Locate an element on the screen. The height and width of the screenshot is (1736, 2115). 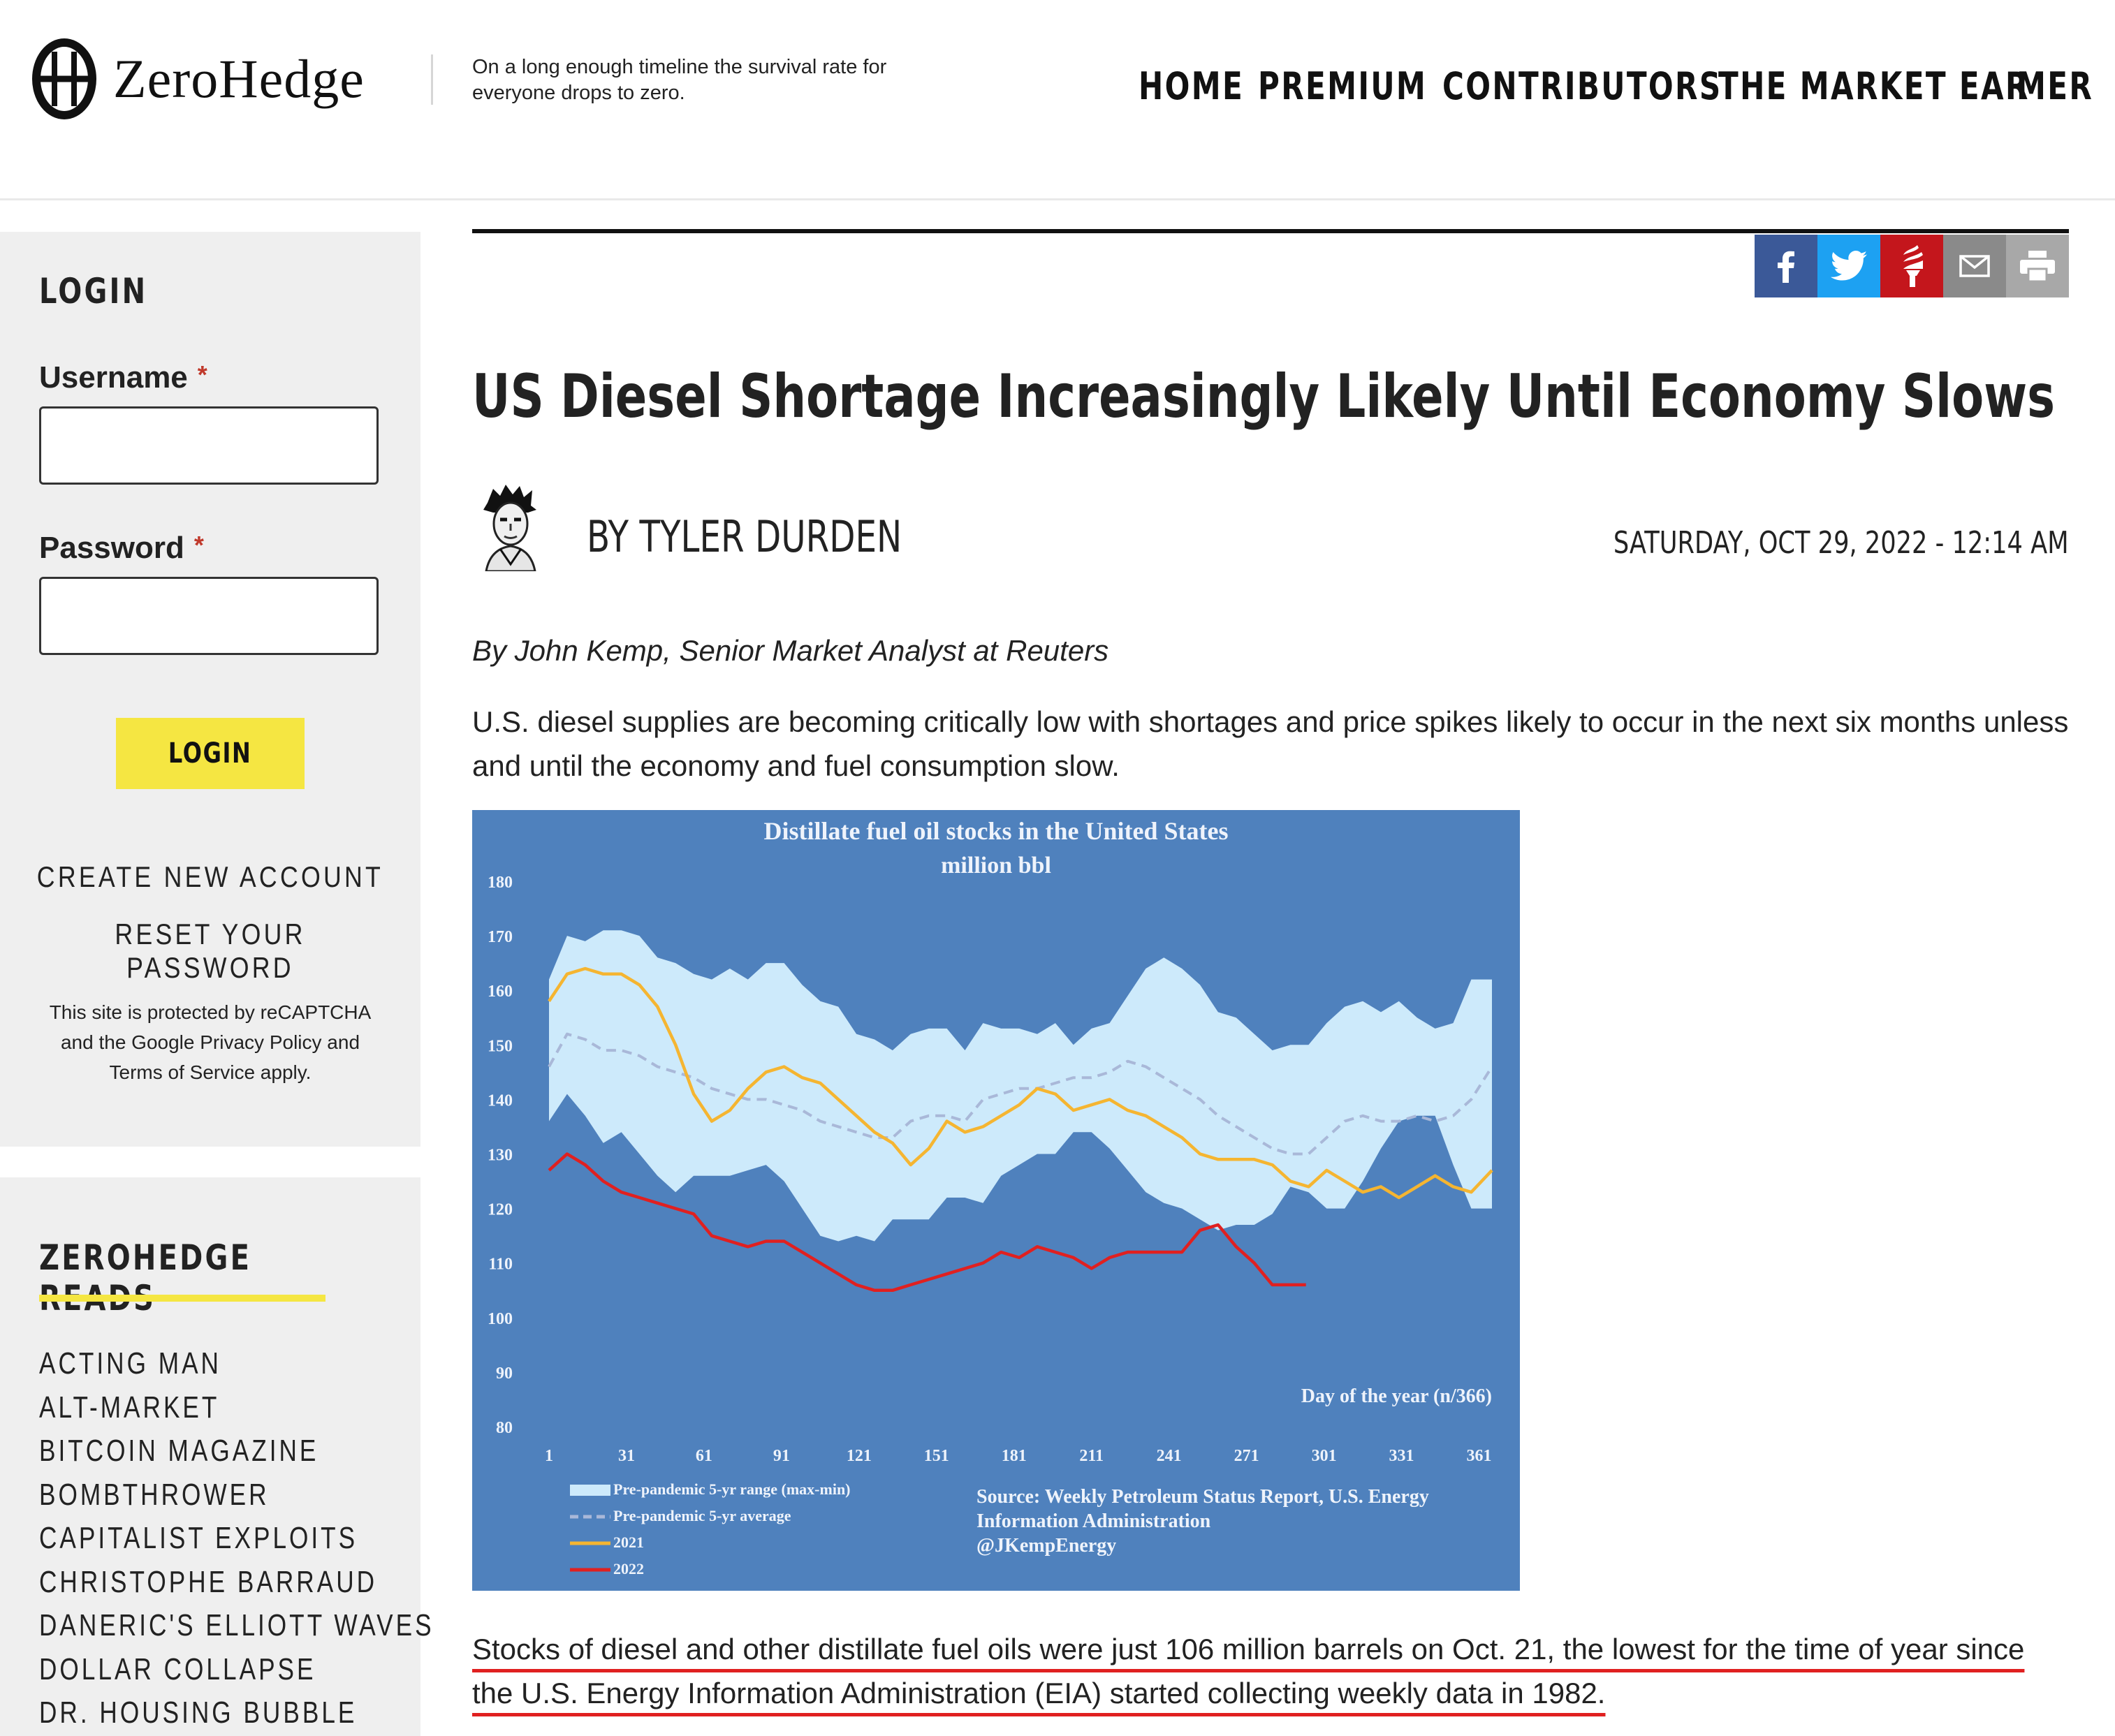
x-tick-label: 211 is located at coordinates (1091, 1456).